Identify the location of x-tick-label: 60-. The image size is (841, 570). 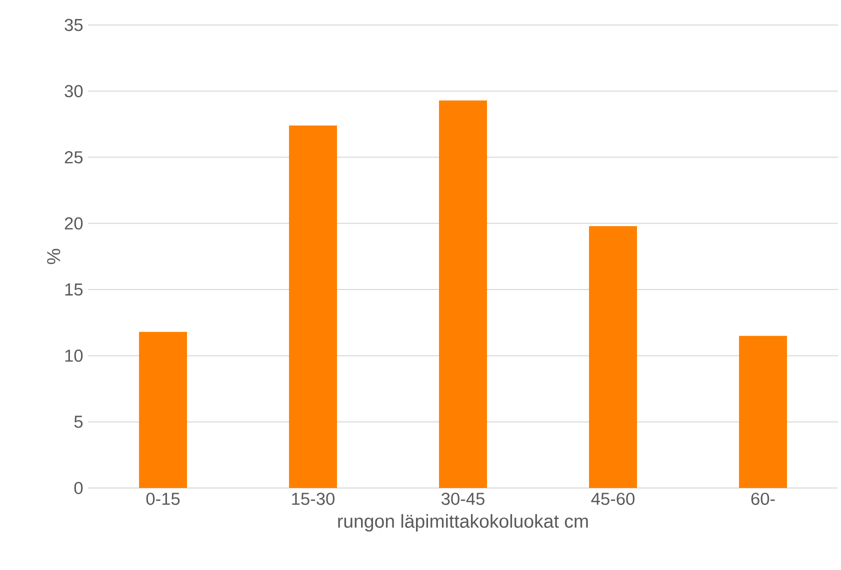
(763, 498).